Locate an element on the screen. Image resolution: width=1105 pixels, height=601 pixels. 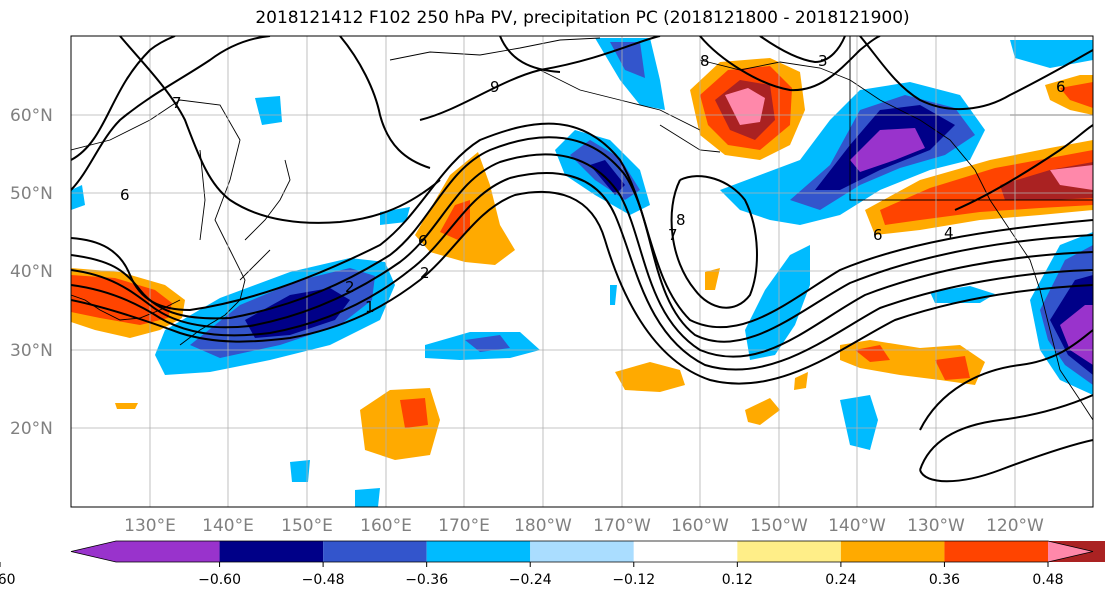
colorbar-tick-label: −0.36 is located at coordinates (426, 580).